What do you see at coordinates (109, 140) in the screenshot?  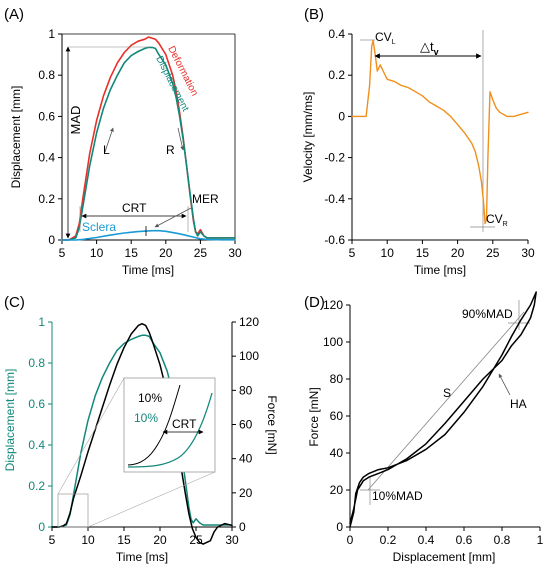 I see `l-arrow` at bounding box center [109, 140].